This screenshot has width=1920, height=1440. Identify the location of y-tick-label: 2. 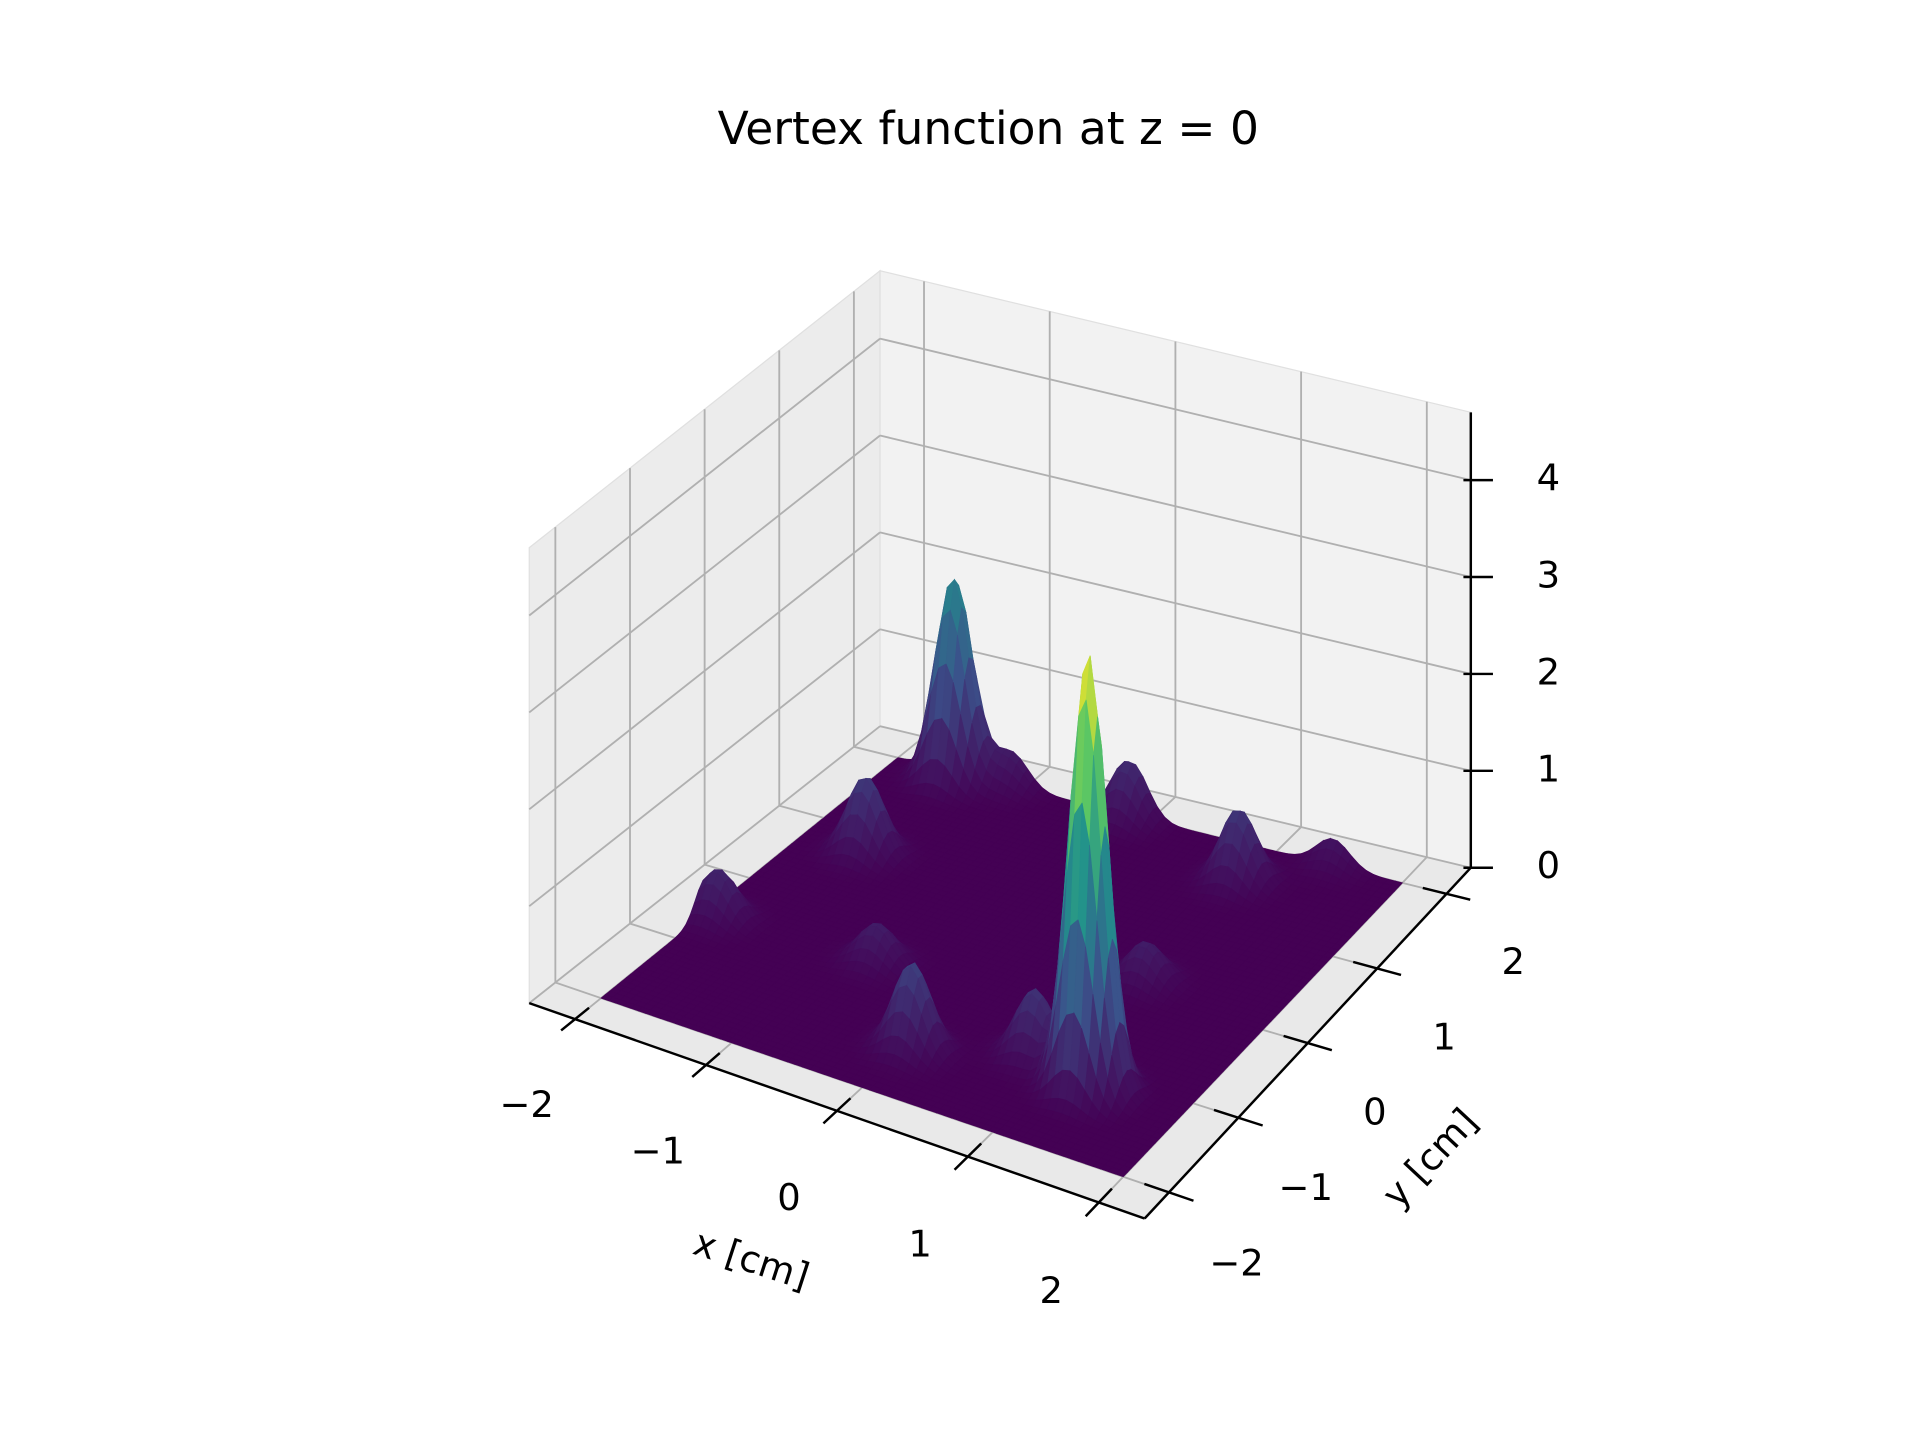
(1513, 961).